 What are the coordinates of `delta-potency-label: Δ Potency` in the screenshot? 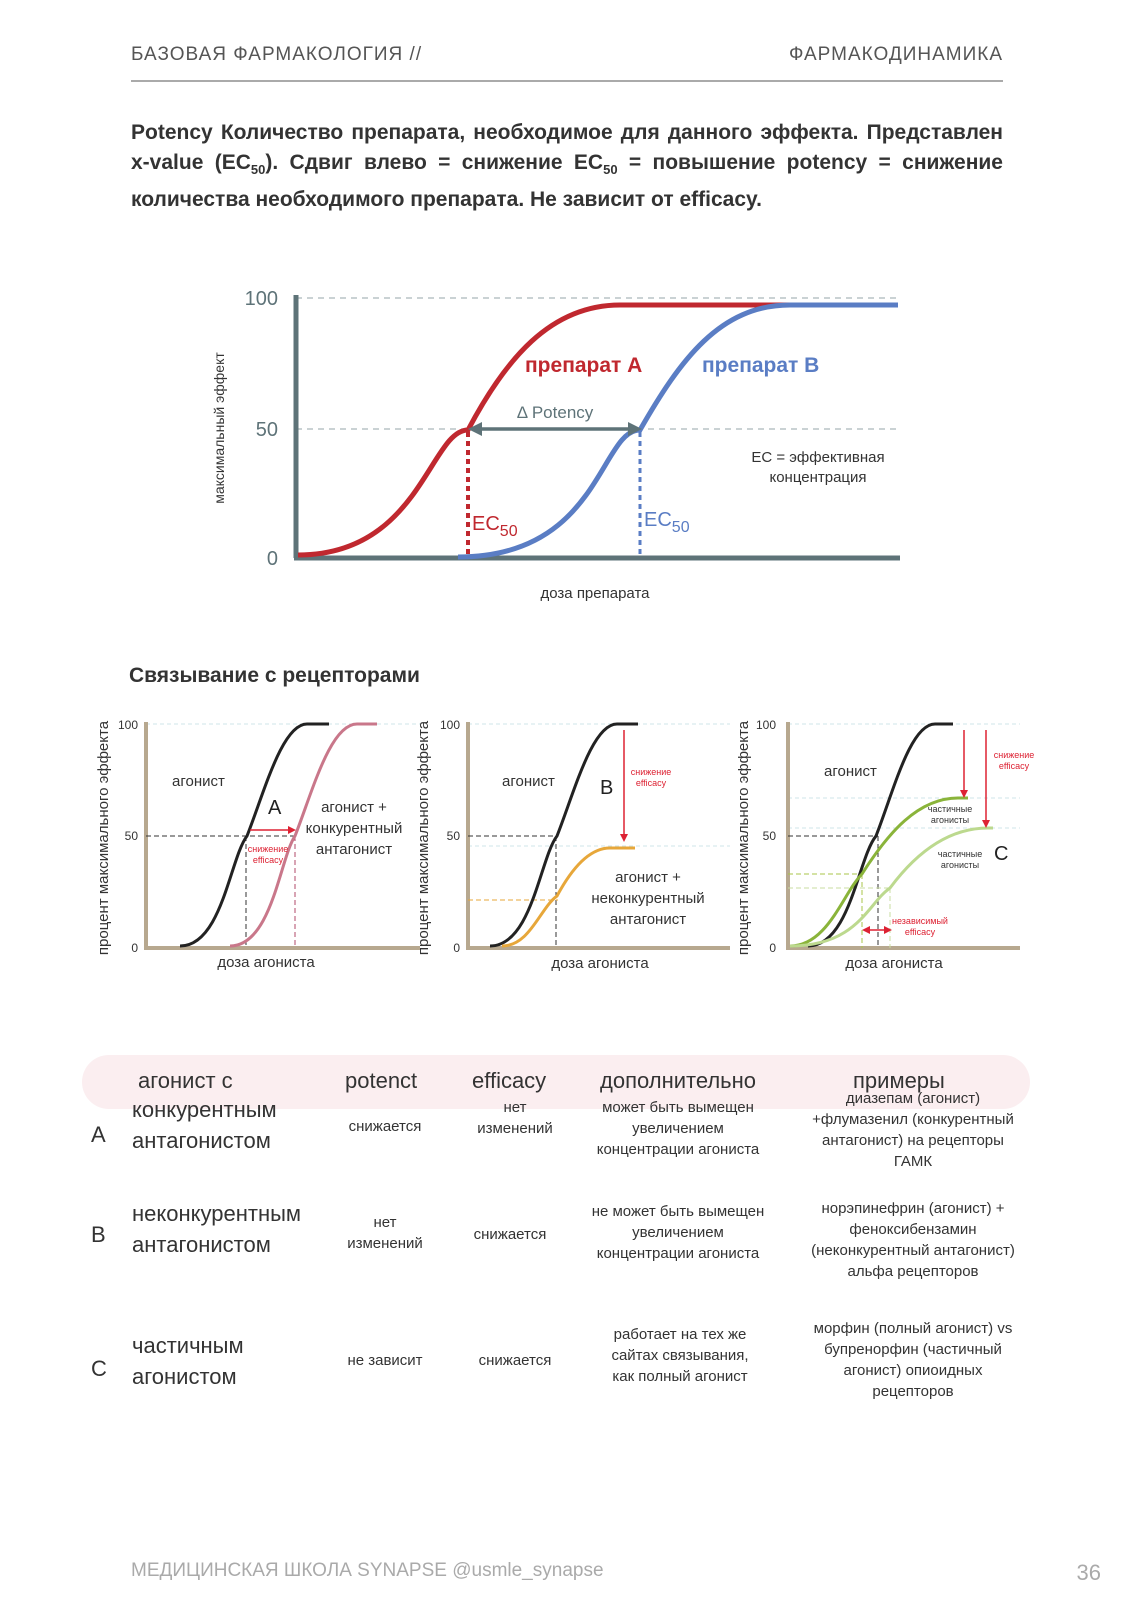 It's located at (555, 412).